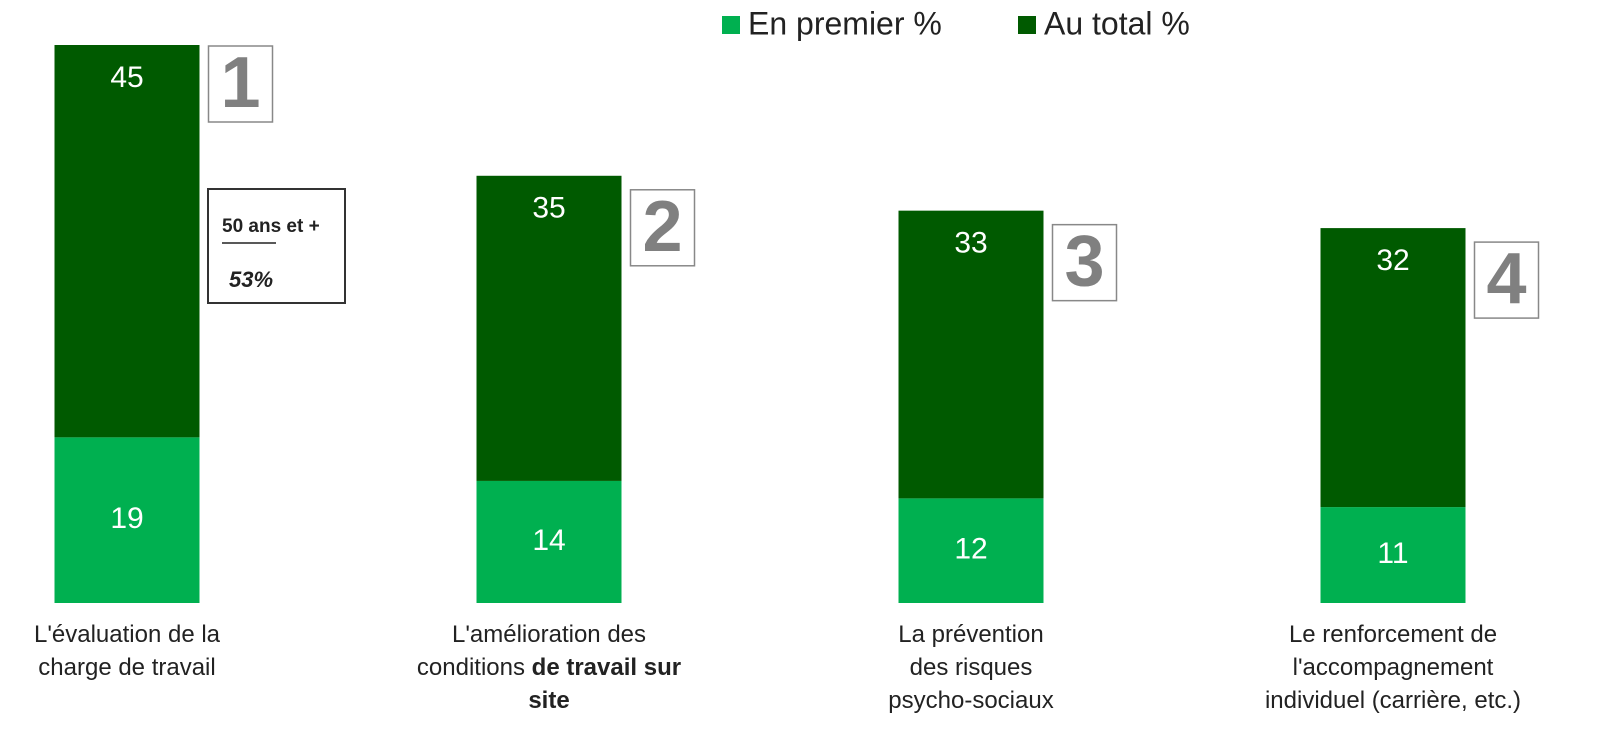  I want to click on category-text: L'évaluation de la charge de travail, so click(127, 651).